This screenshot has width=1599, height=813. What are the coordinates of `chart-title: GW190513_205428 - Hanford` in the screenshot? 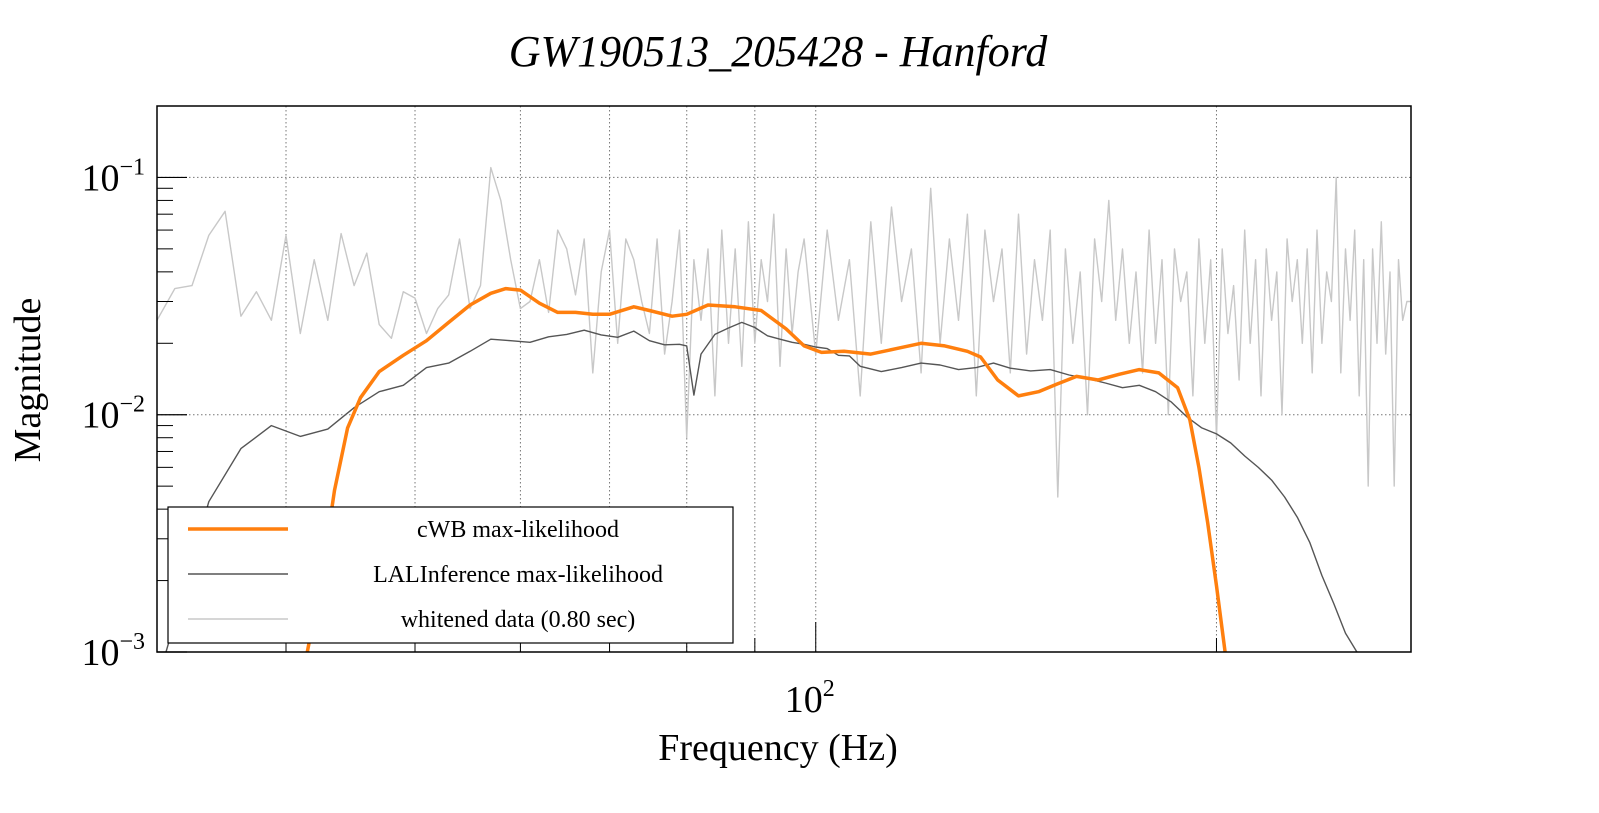 It's located at (779, 51).